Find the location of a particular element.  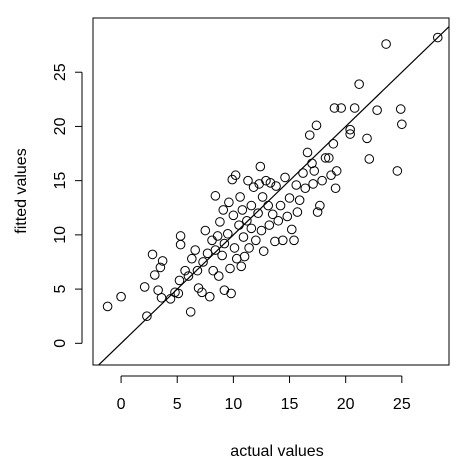

y-tick-label: 20 is located at coordinates (60, 126).